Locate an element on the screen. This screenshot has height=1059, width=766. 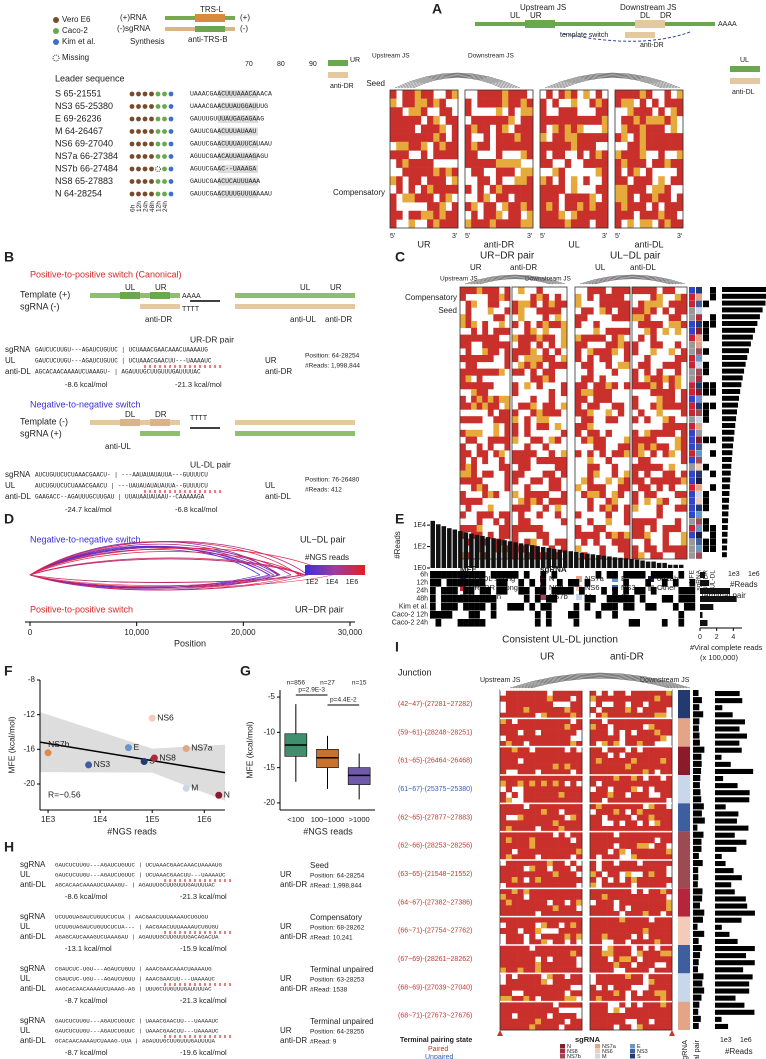
panel-letter: G is located at coordinates (245, 671).